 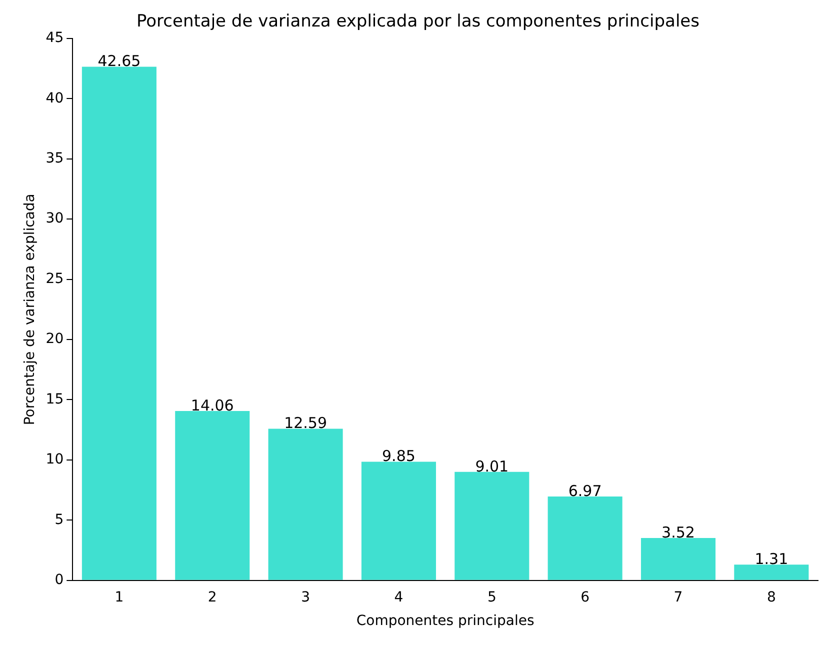 What do you see at coordinates (585, 597) in the screenshot?
I see `x-tick-label: 6` at bounding box center [585, 597].